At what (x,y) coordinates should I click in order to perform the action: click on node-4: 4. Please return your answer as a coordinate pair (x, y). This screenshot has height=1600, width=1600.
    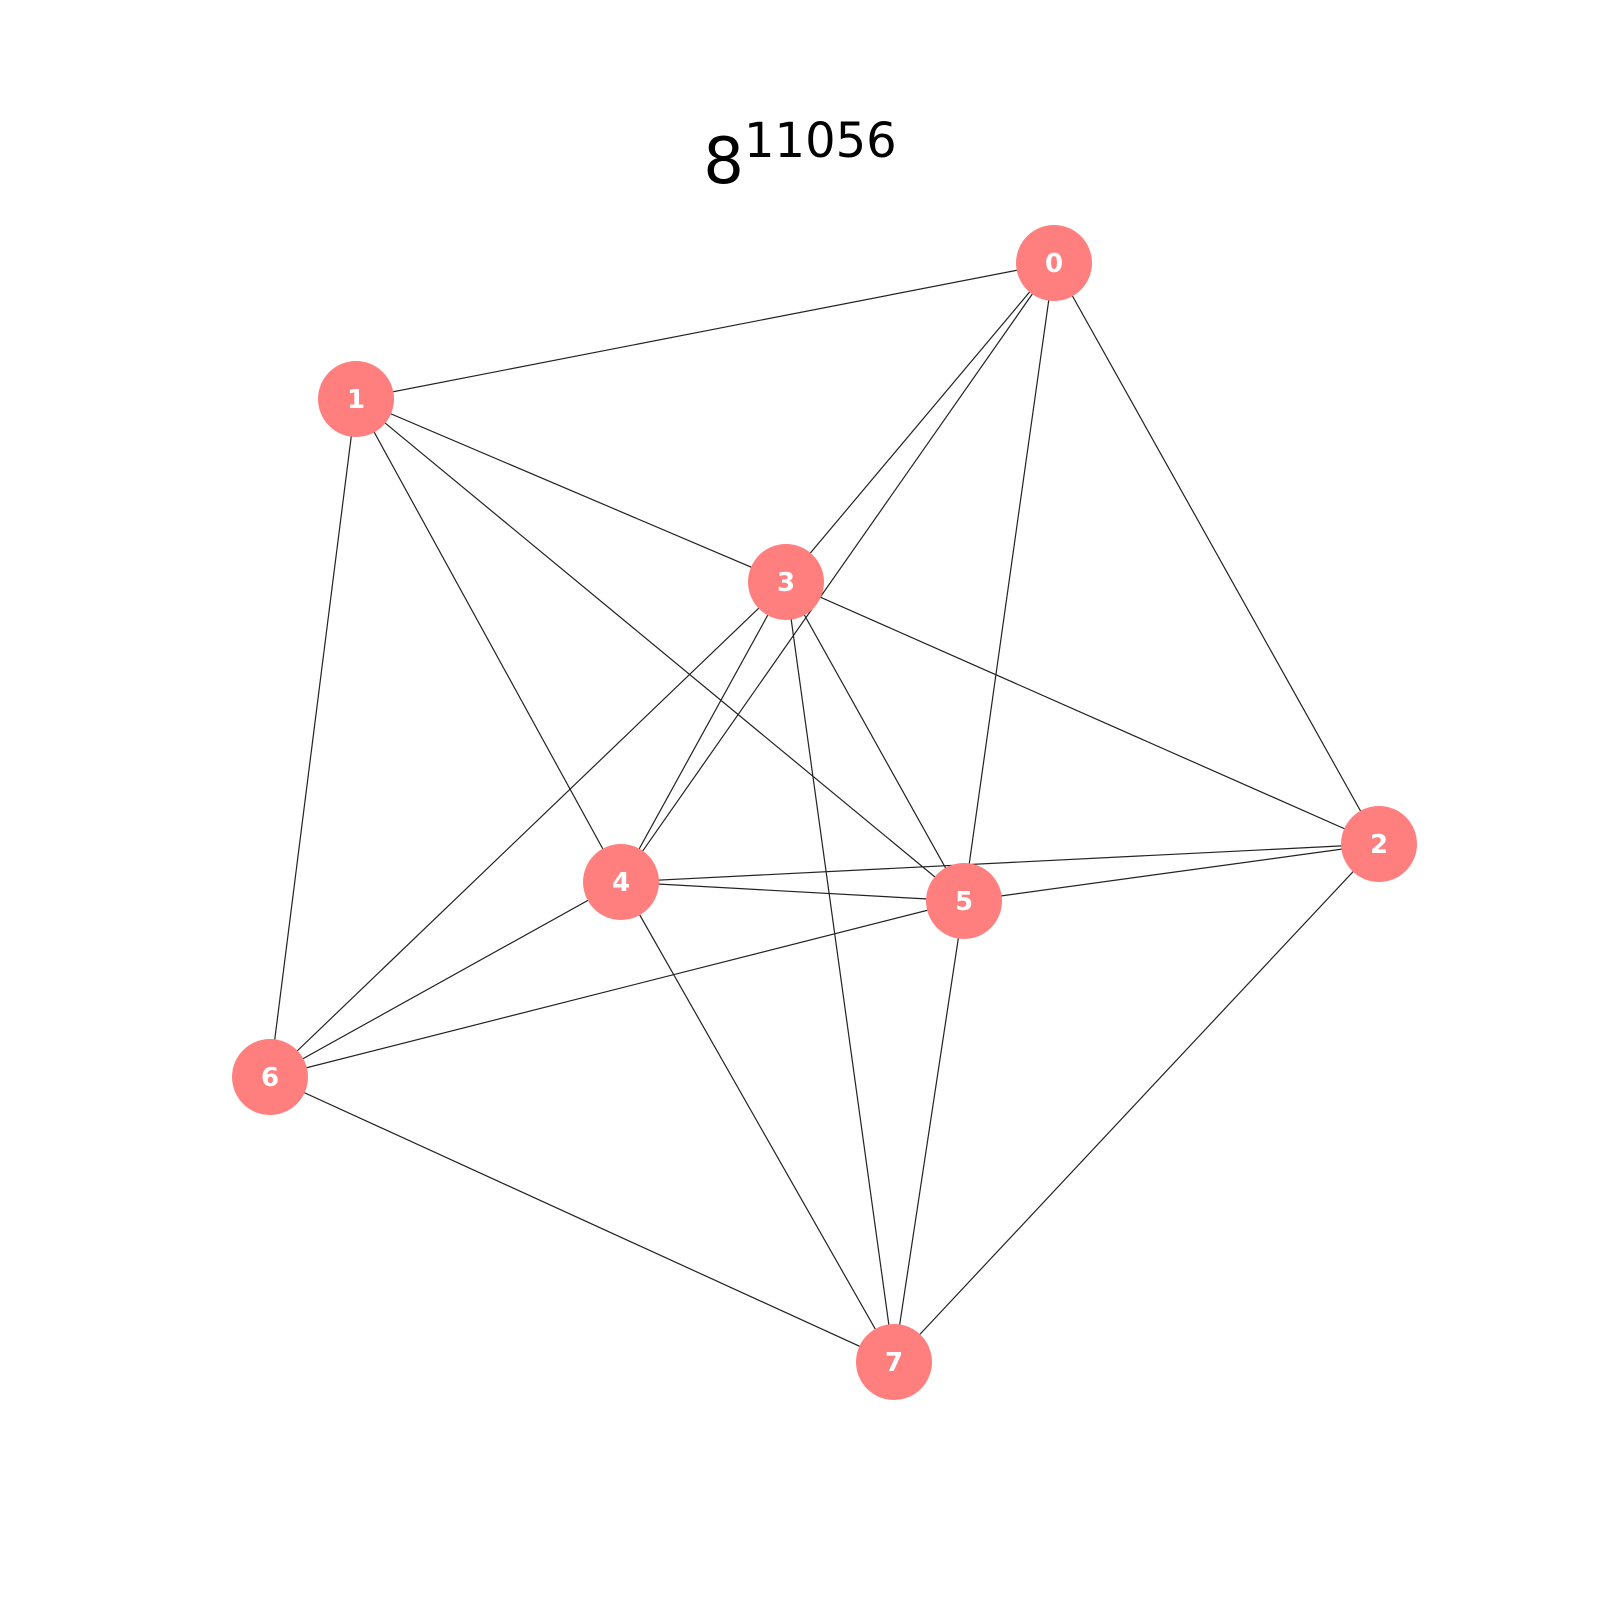
    Looking at the image, I should click on (621, 882).